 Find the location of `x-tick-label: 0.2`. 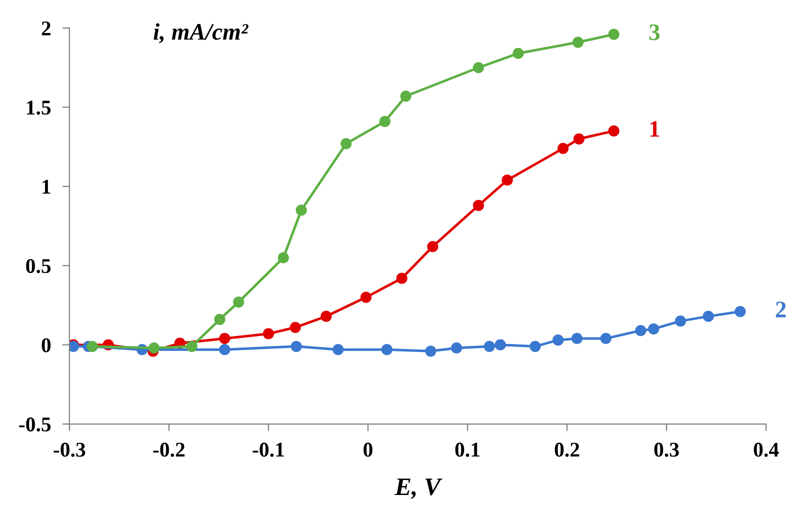

x-tick-label: 0.2 is located at coordinates (567, 449).